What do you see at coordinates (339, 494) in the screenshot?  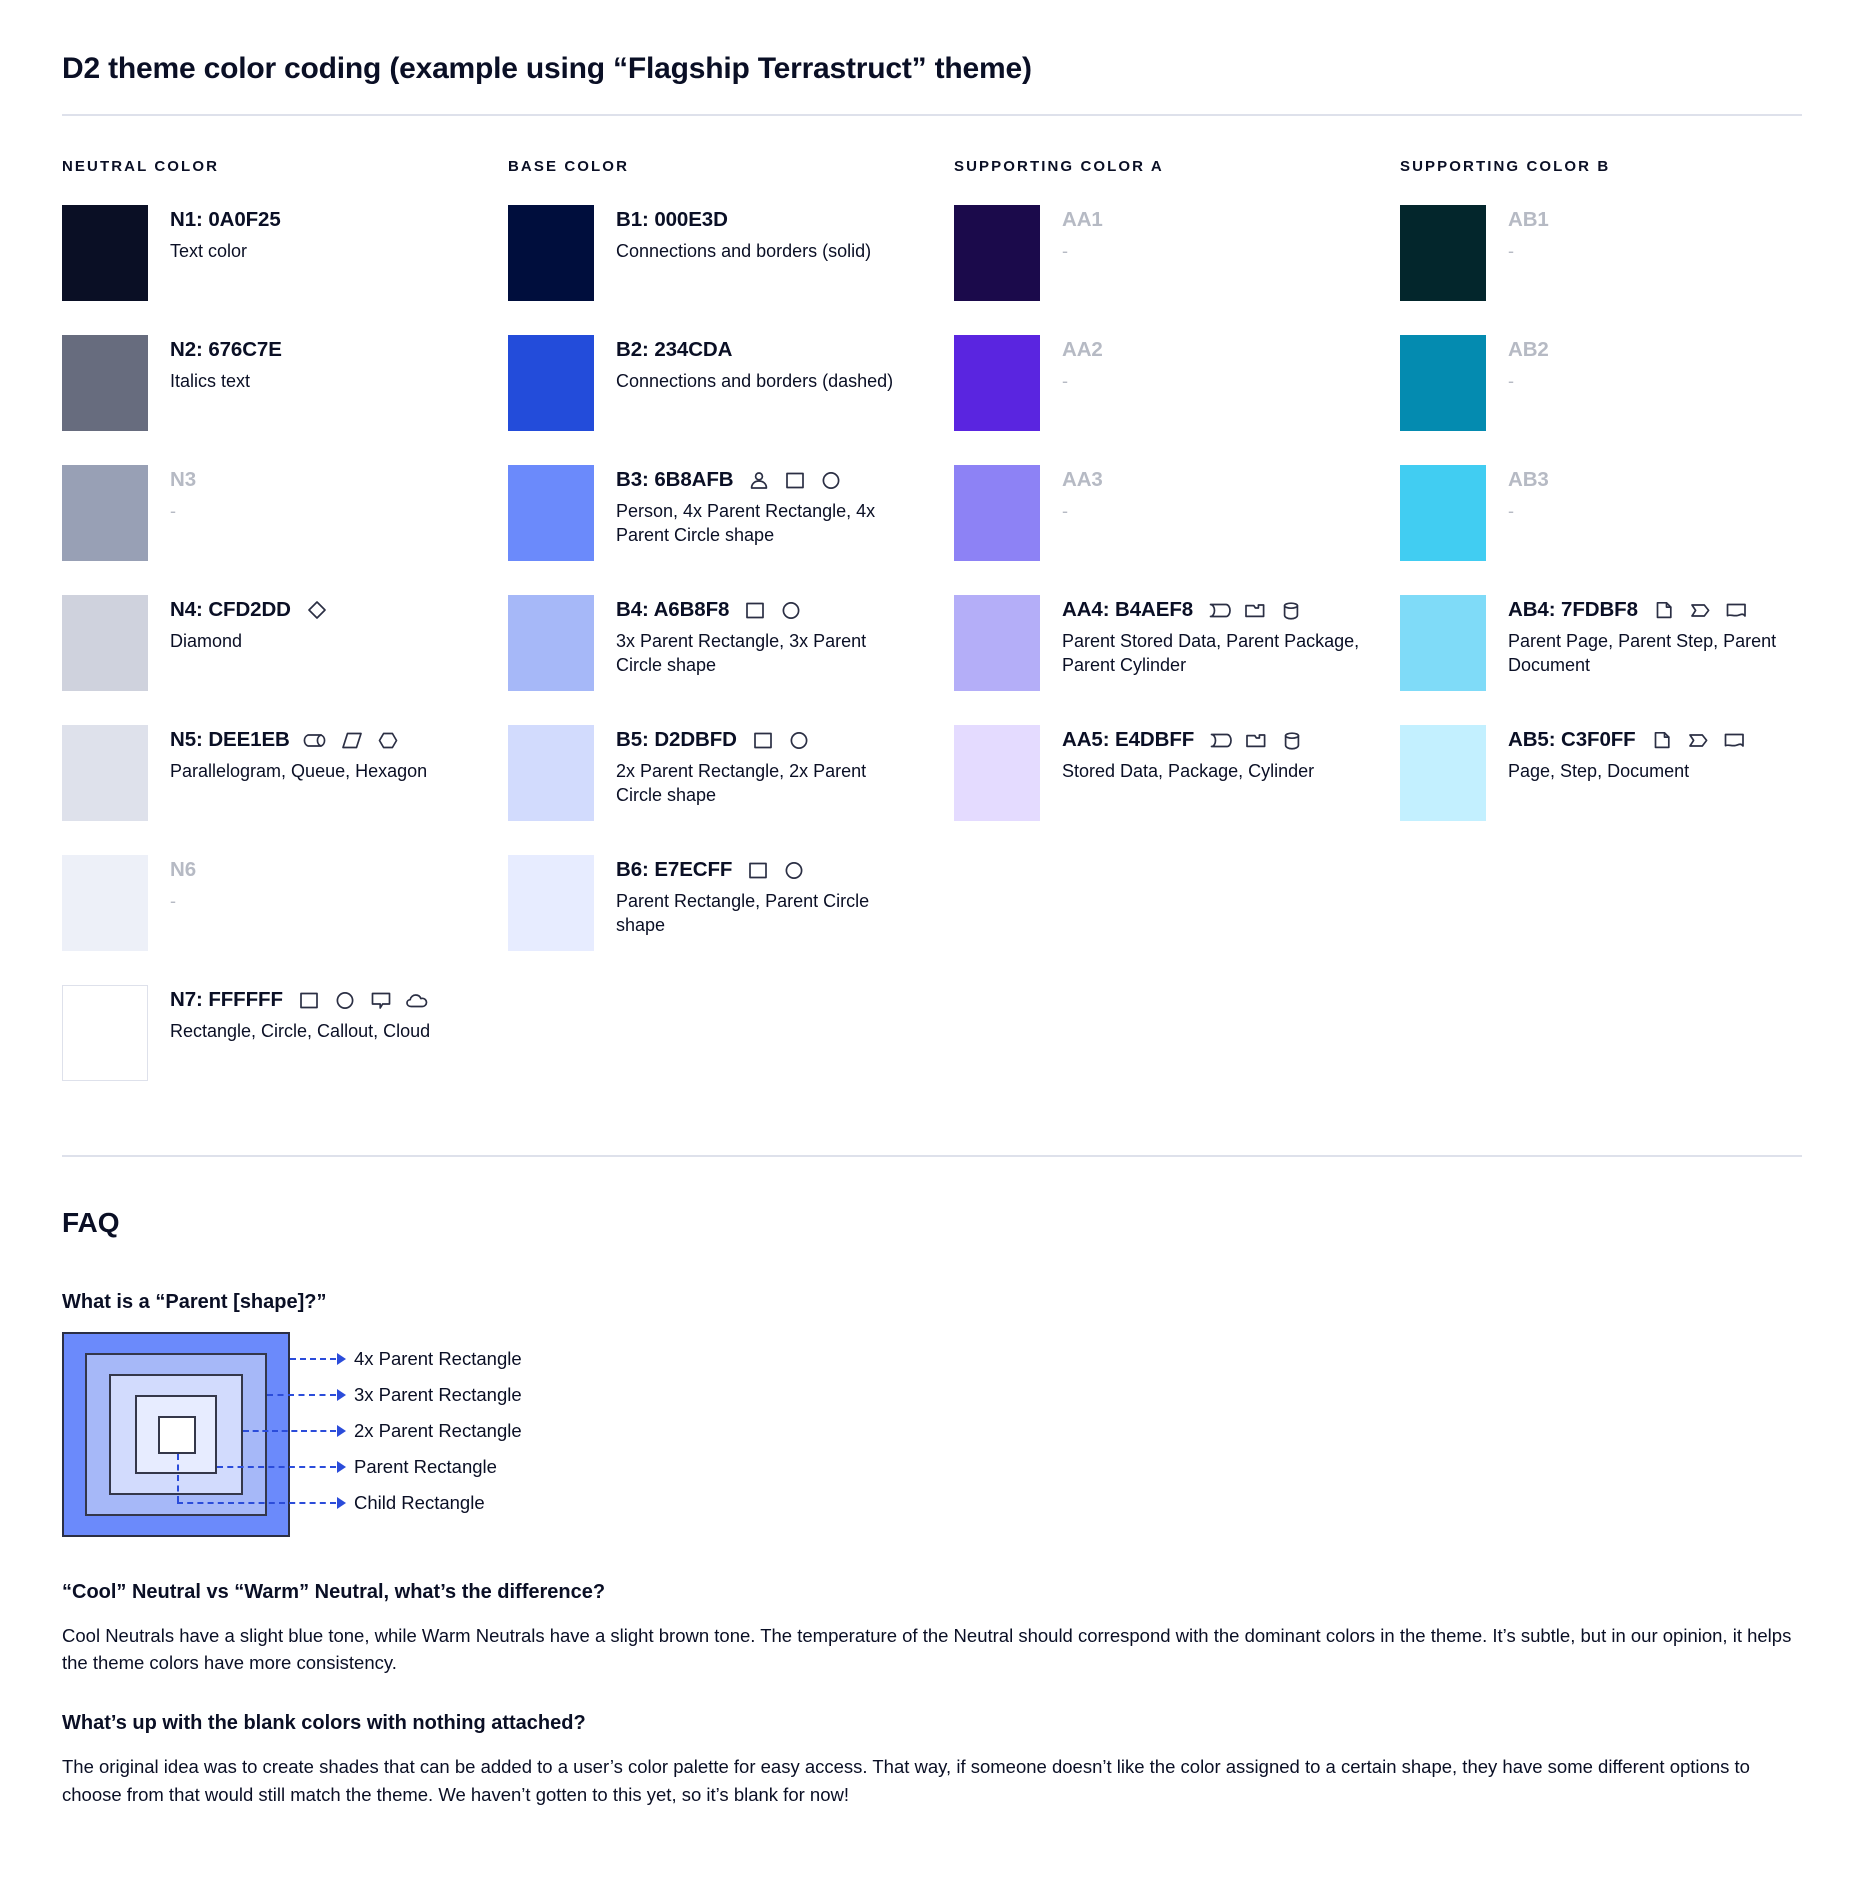 I see `swatch-body: N3 -` at bounding box center [339, 494].